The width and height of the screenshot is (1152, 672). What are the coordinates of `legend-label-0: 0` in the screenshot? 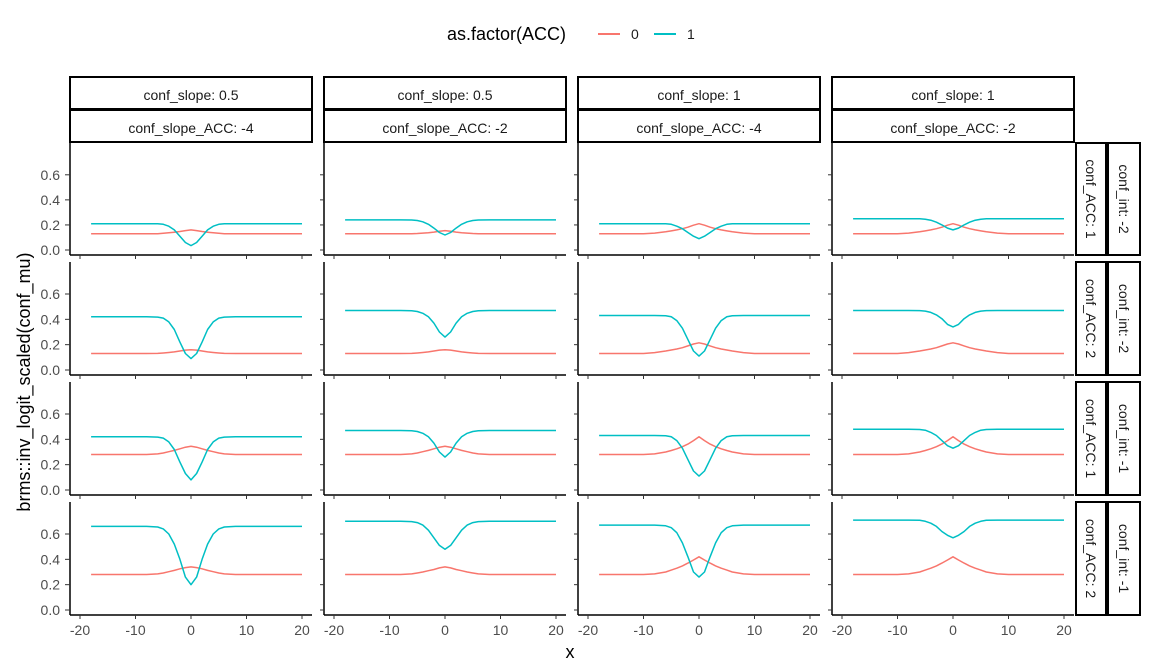 It's located at (635, 34).